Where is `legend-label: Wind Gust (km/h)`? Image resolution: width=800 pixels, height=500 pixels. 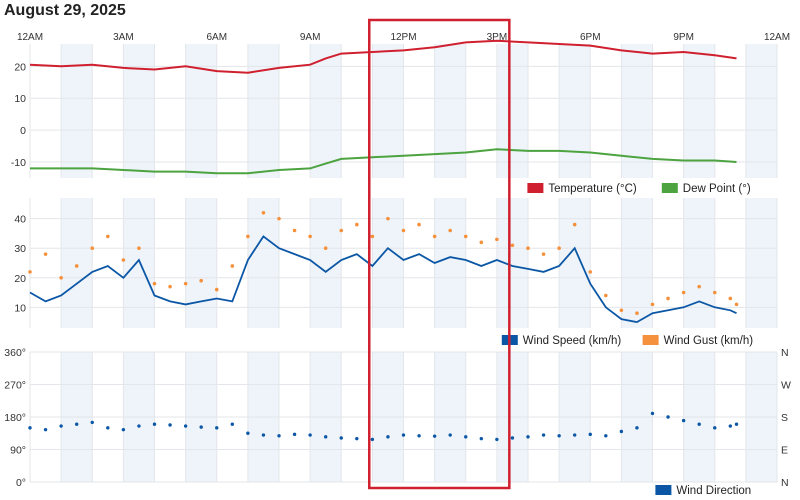 legend-label: Wind Gust (km/h) is located at coordinates (709, 341).